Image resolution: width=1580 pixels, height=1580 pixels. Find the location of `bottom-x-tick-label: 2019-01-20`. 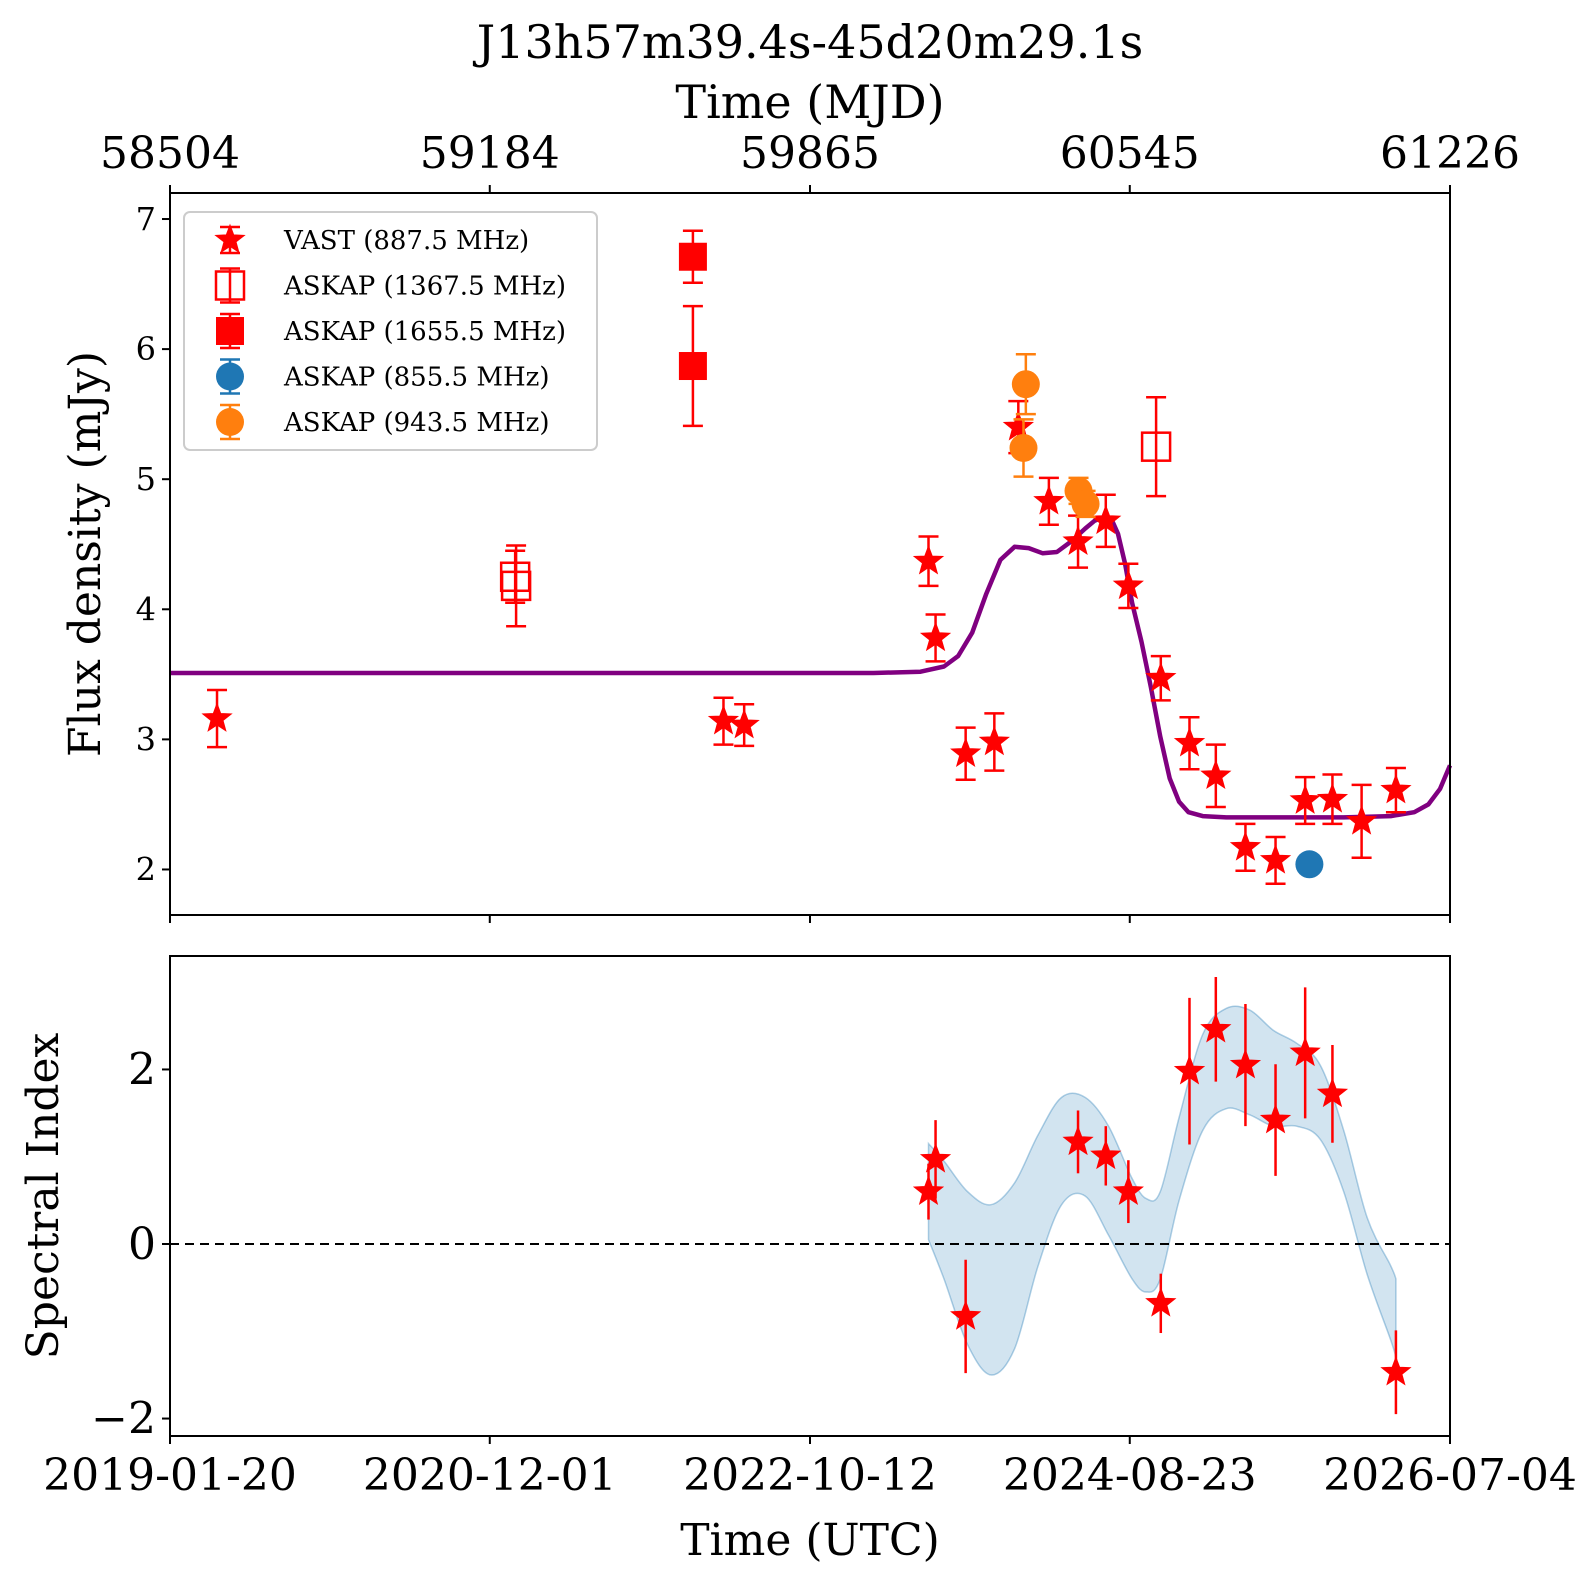

bottom-x-tick-label: 2019-01-20 is located at coordinates (170, 1475).